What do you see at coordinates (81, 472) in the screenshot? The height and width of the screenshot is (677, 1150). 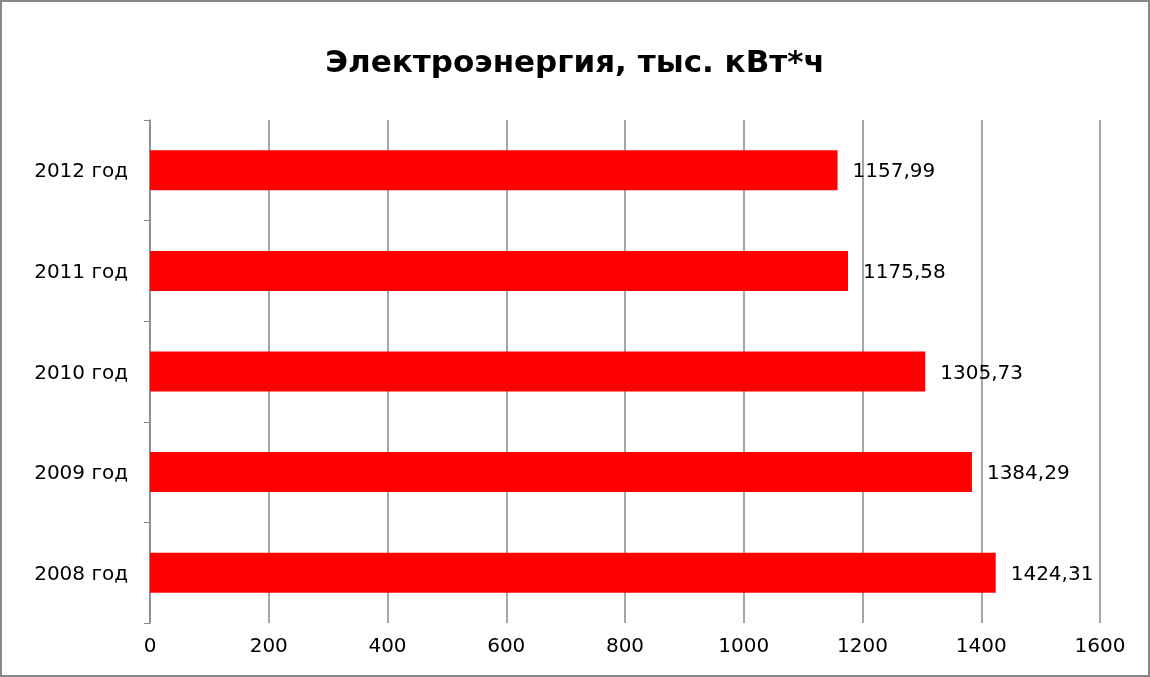 I see `y-tick-label: 2009 год` at bounding box center [81, 472].